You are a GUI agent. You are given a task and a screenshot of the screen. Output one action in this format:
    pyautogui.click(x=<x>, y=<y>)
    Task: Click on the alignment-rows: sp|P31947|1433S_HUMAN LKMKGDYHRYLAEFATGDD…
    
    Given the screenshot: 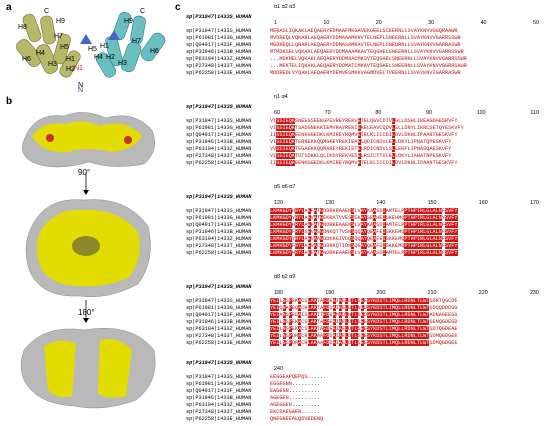 What is the action you would take?
    pyautogui.click(x=322, y=232)
    